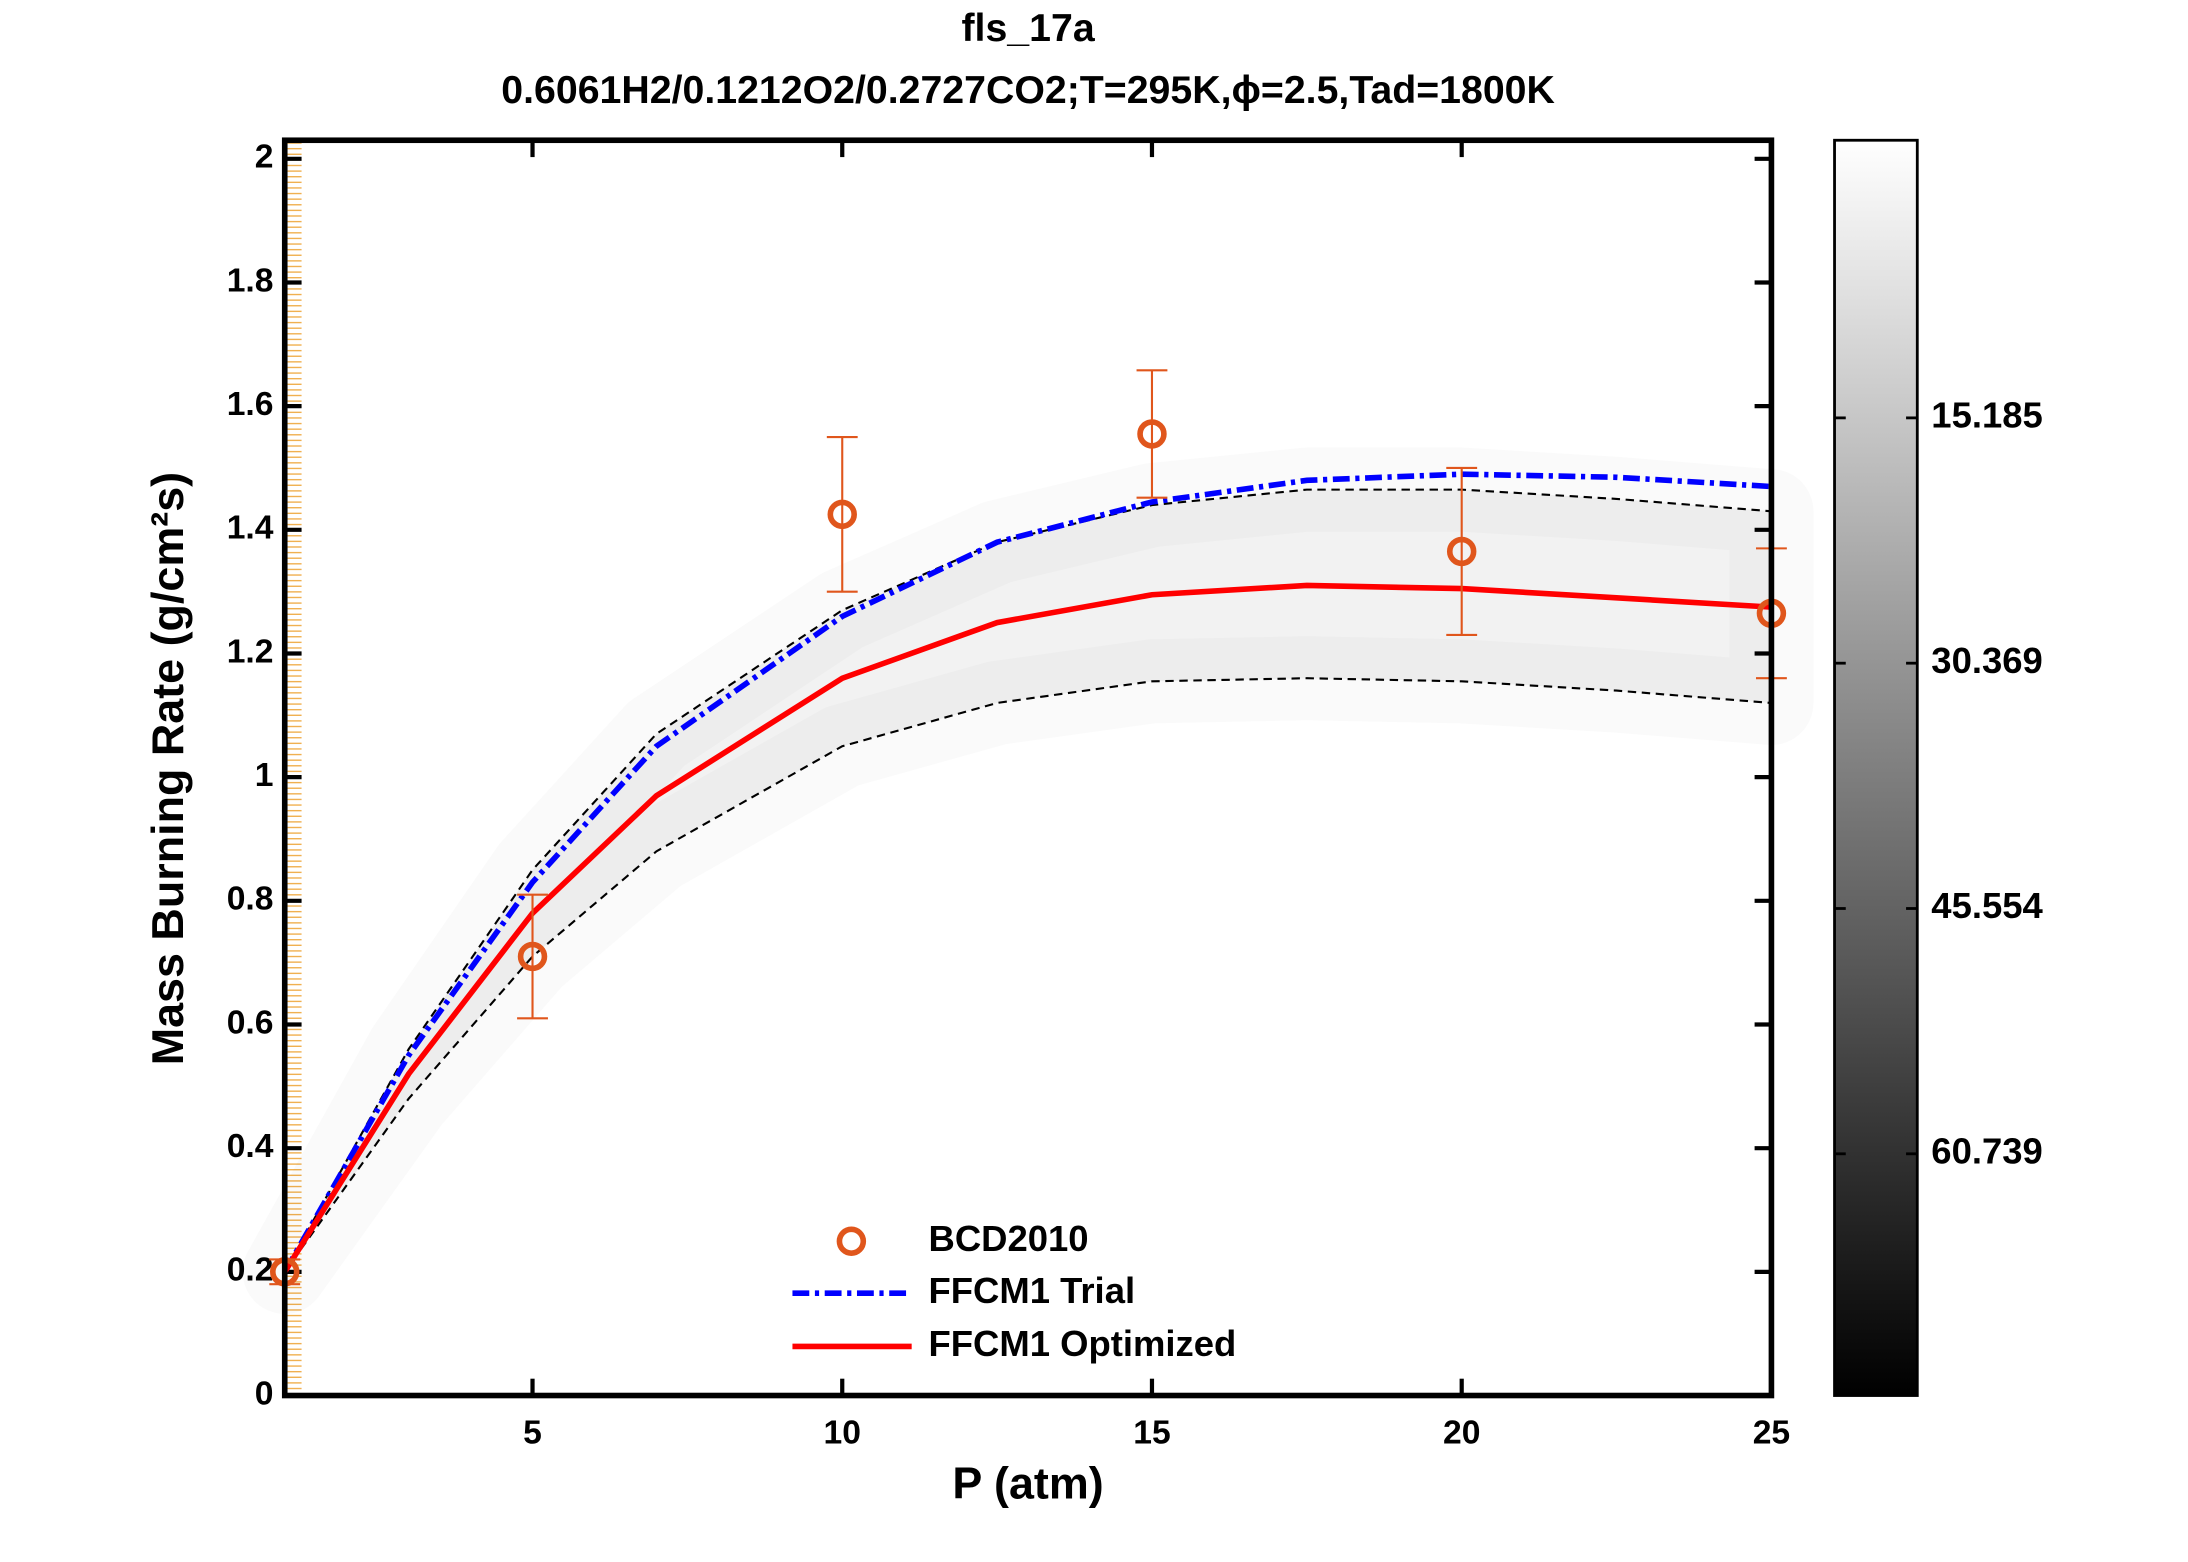 Image resolution: width=2188 pixels, height=1562 pixels. What do you see at coordinates (250, 280) in the screenshot?
I see `y-tick-label: 1.8` at bounding box center [250, 280].